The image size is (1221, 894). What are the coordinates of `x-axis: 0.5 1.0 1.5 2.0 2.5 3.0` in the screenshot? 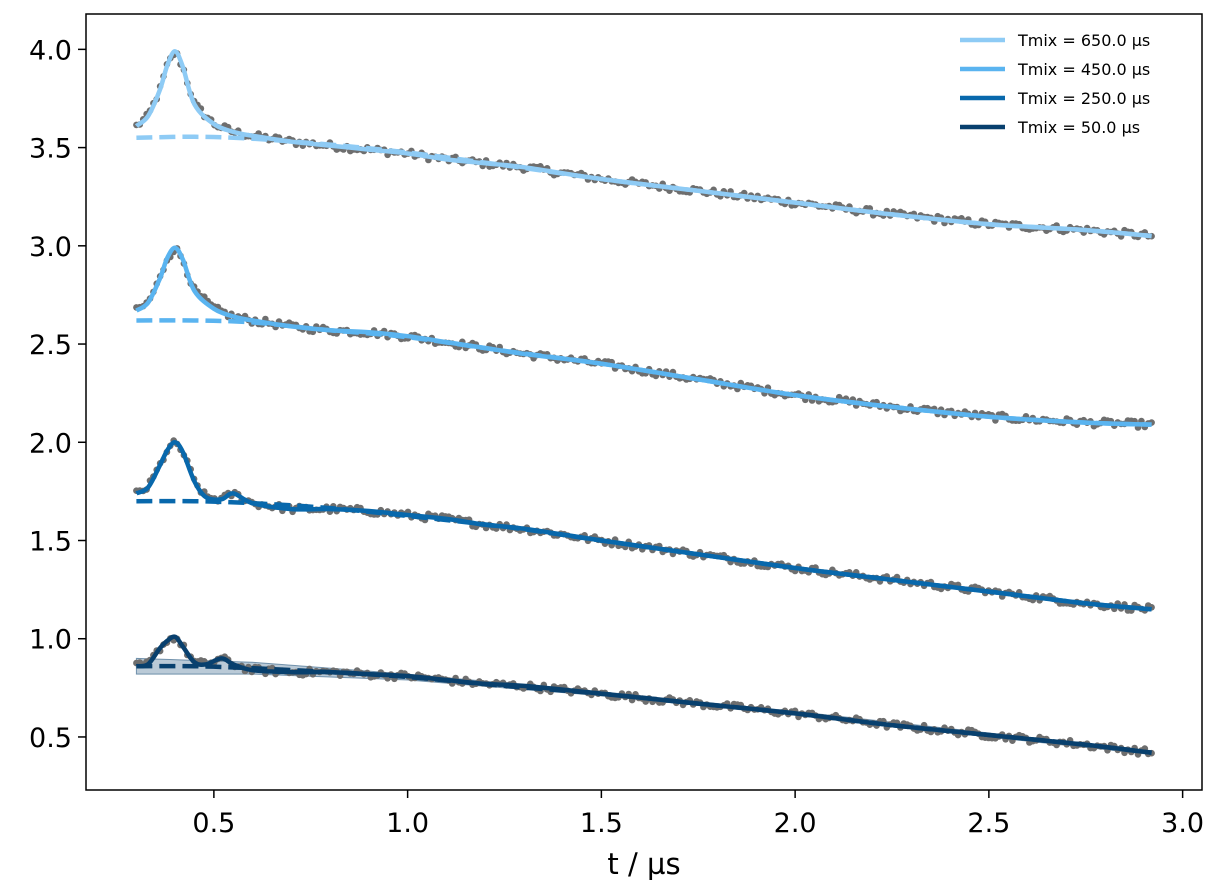 It's located at (698, 814).